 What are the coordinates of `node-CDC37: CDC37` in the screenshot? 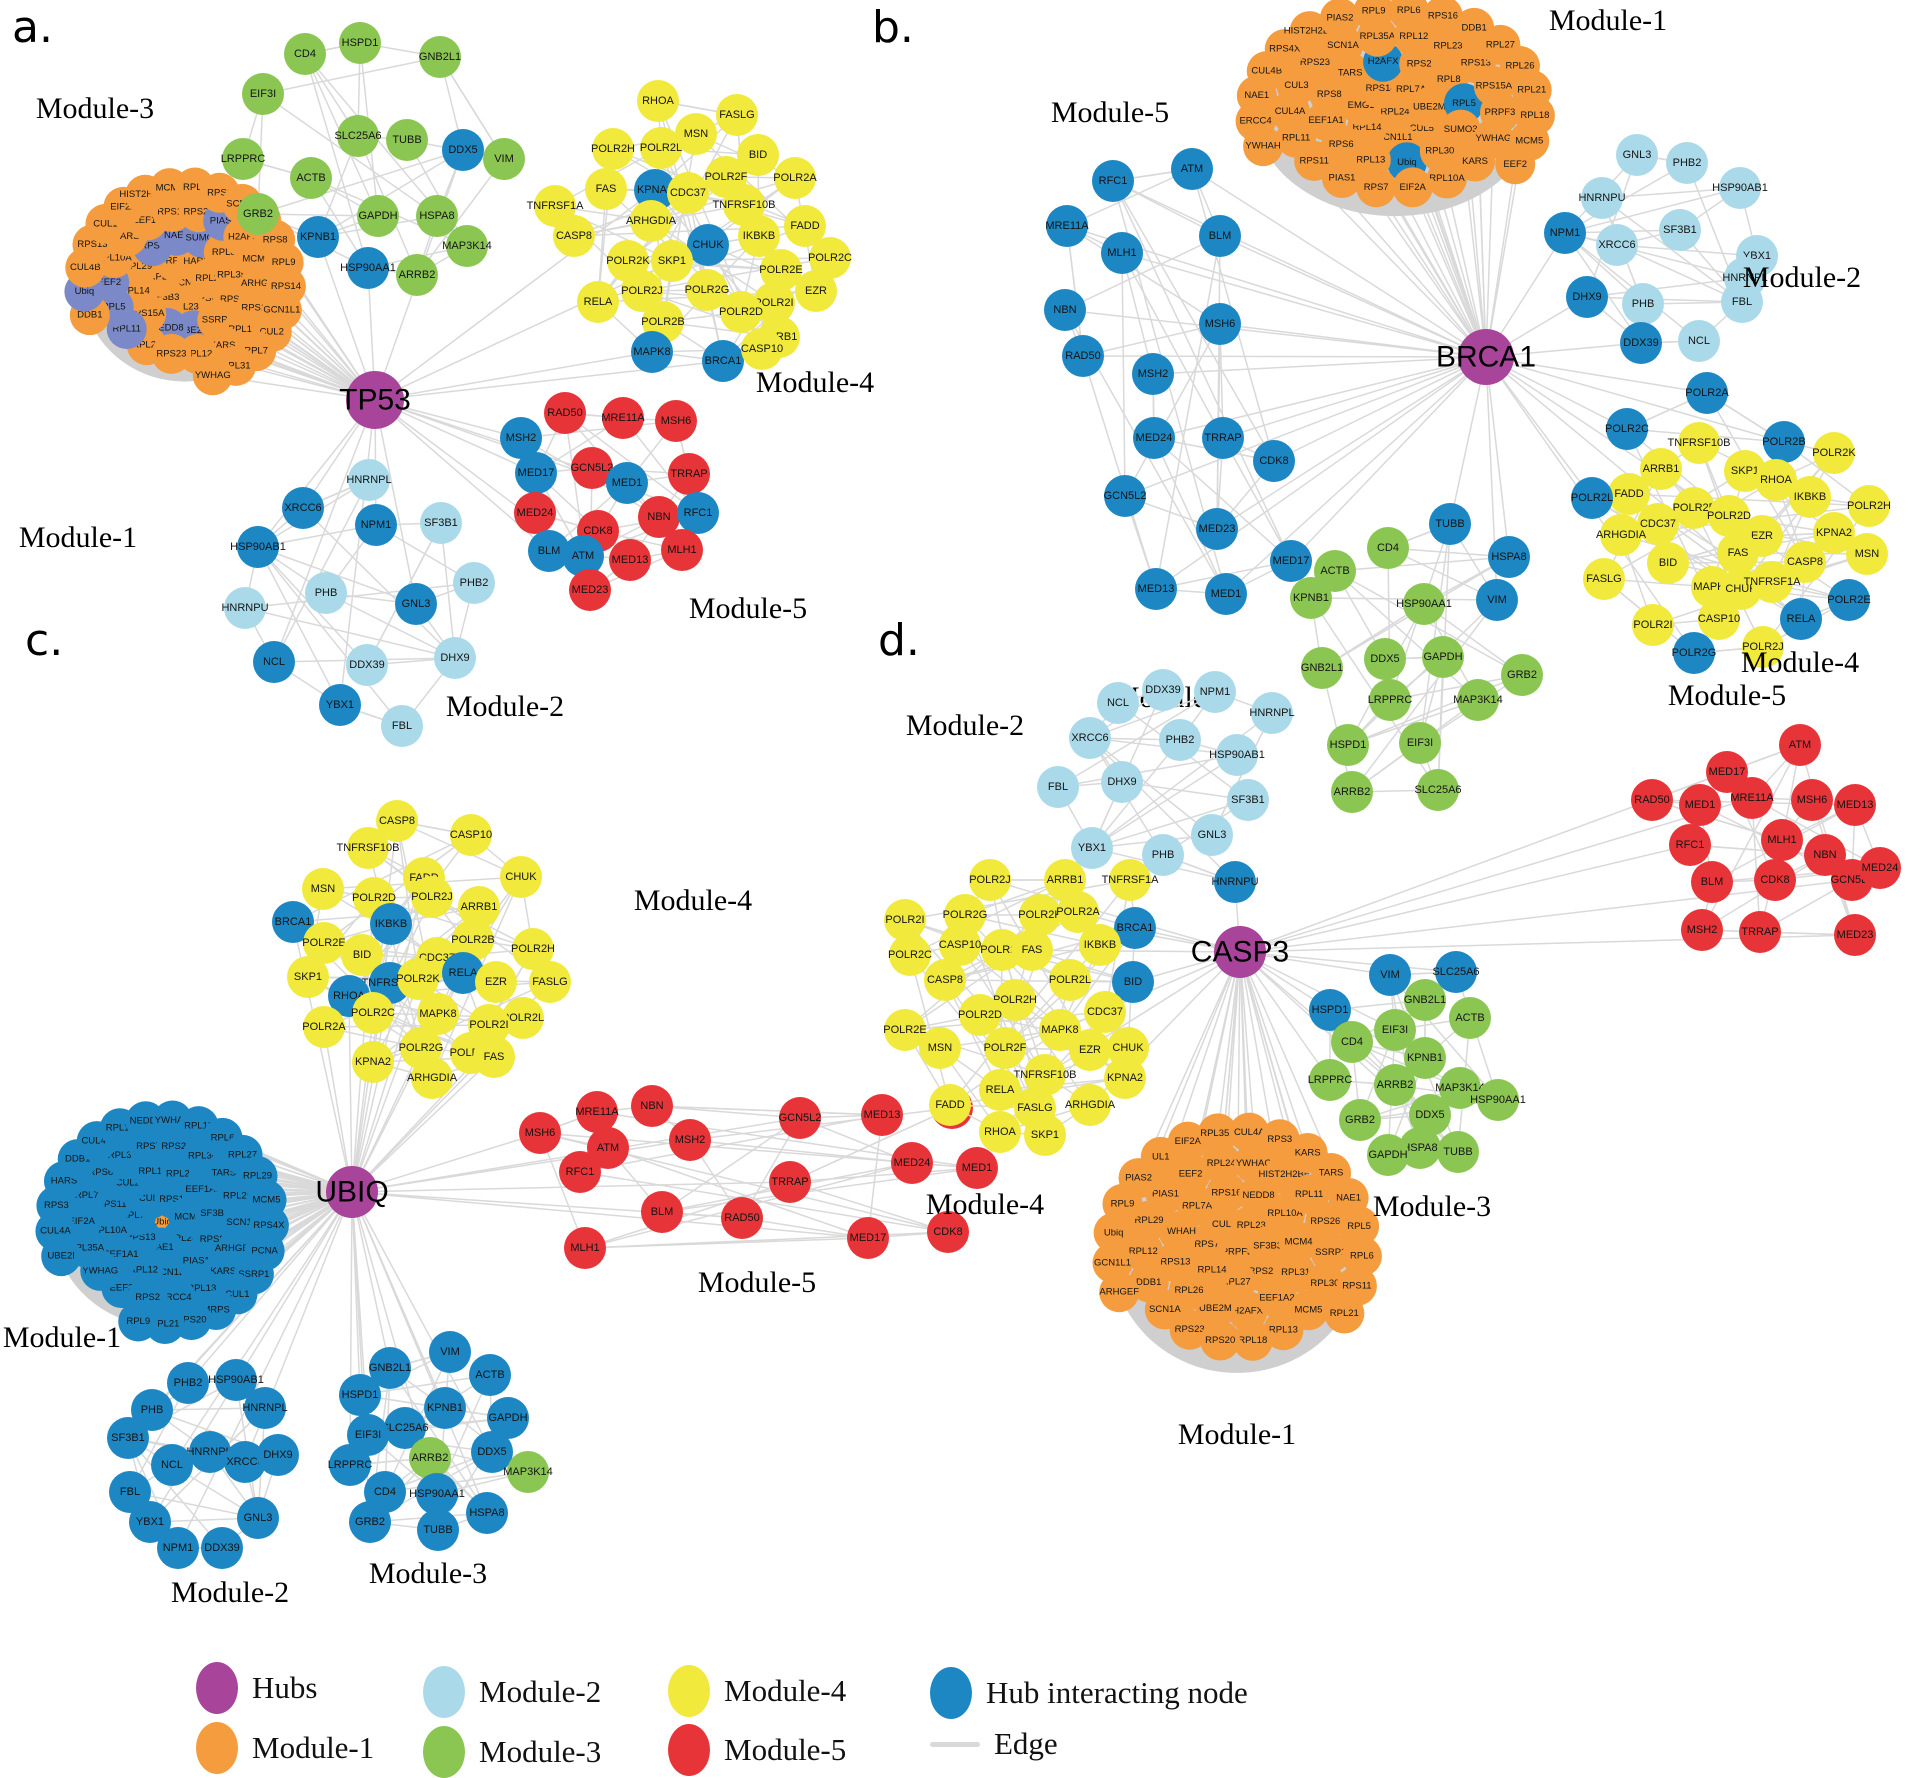 It's located at (1658, 524).